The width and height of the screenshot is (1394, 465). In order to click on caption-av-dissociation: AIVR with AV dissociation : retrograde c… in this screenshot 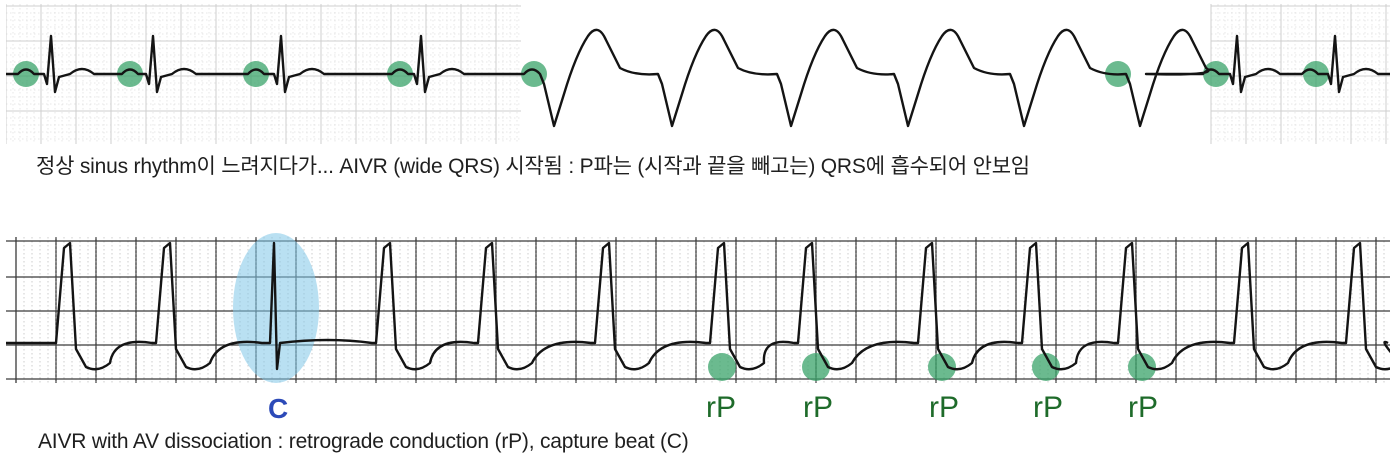, I will do `click(363, 441)`.